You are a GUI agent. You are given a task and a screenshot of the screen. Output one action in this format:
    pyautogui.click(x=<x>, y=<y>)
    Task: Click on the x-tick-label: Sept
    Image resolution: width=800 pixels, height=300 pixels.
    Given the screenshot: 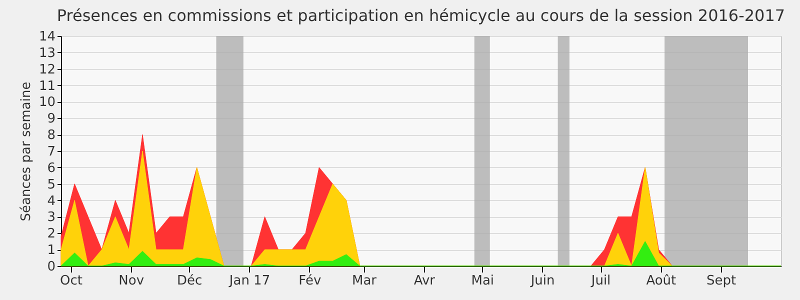 What is the action you would take?
    pyautogui.click(x=721, y=281)
    